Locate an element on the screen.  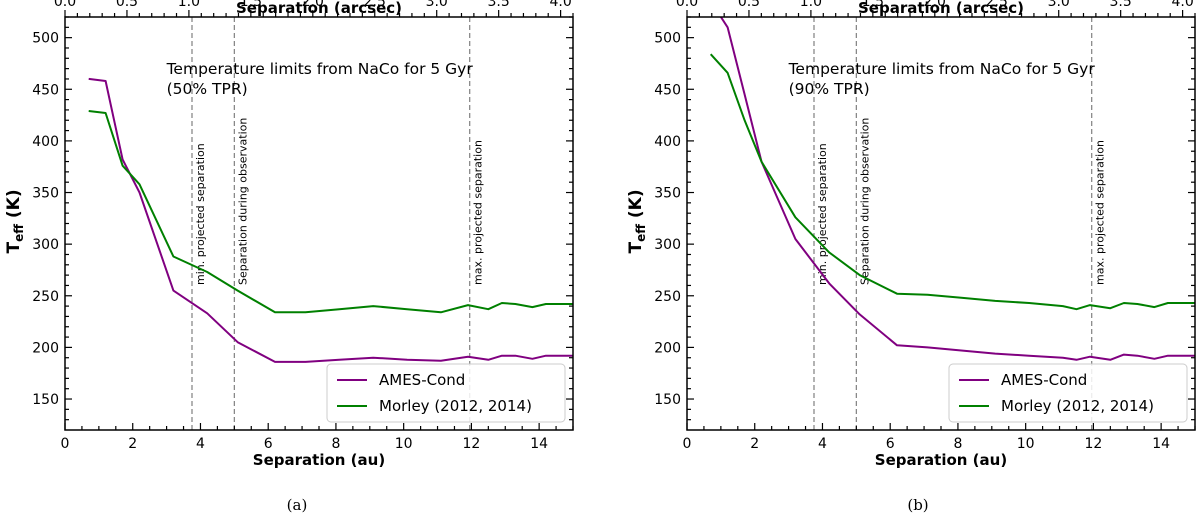
panel-letter-b: (b) is located at coordinates (917, 505).